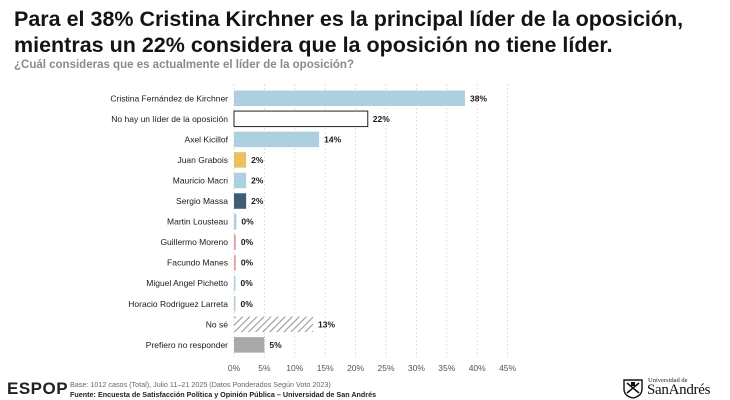  Describe the element at coordinates (332, 139) in the screenshot. I see `value-label: 14%` at that location.